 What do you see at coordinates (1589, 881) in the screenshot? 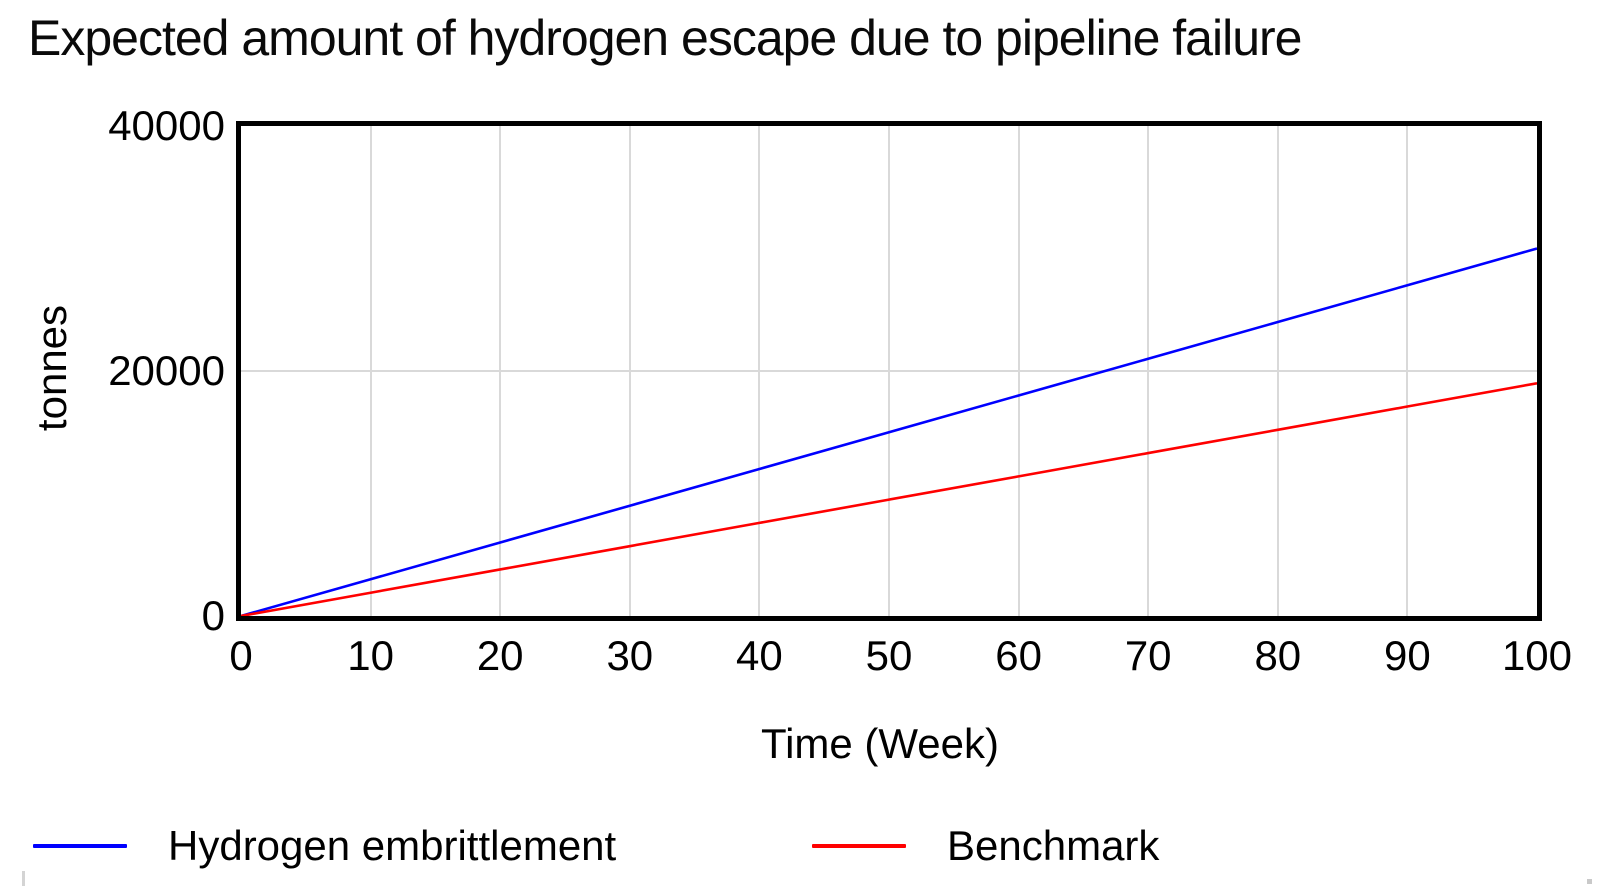
I see `scrollbar-artifact-right` at bounding box center [1589, 881].